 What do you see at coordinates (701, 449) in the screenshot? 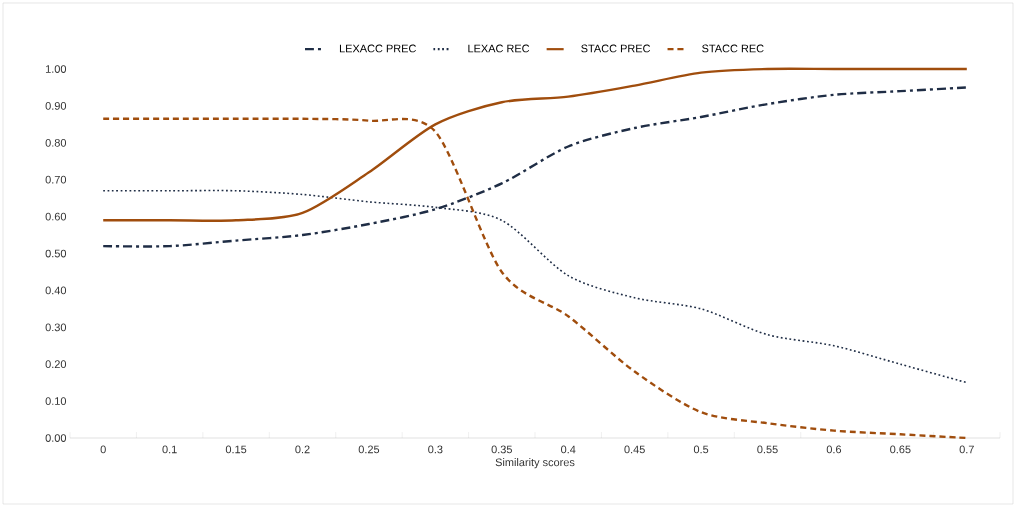
I see `x-tick-label: 0.5` at bounding box center [701, 449].